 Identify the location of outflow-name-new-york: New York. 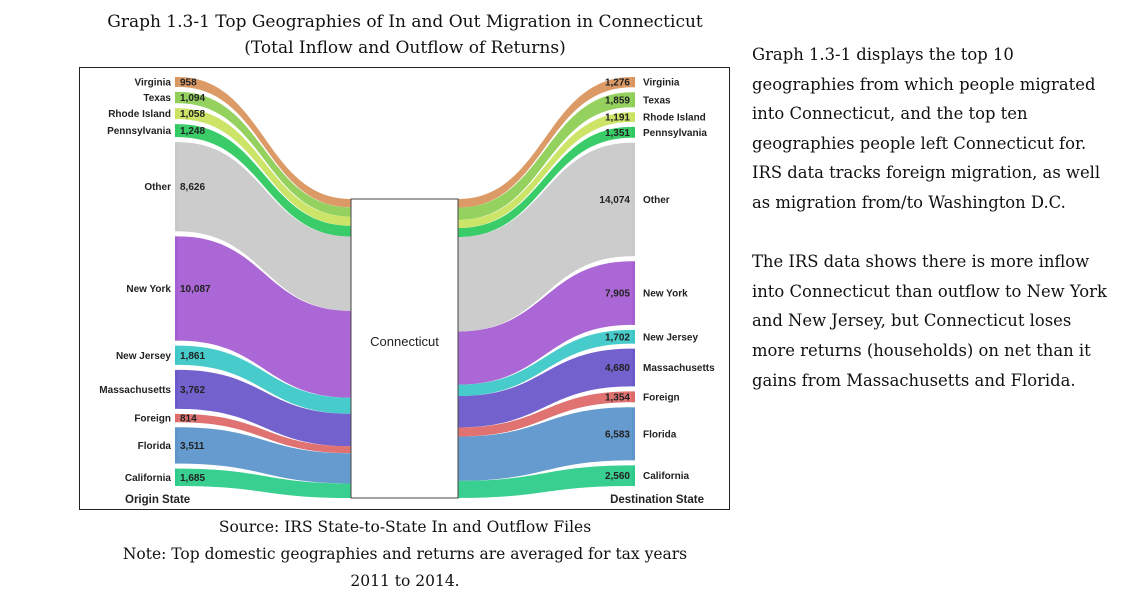
(665, 294).